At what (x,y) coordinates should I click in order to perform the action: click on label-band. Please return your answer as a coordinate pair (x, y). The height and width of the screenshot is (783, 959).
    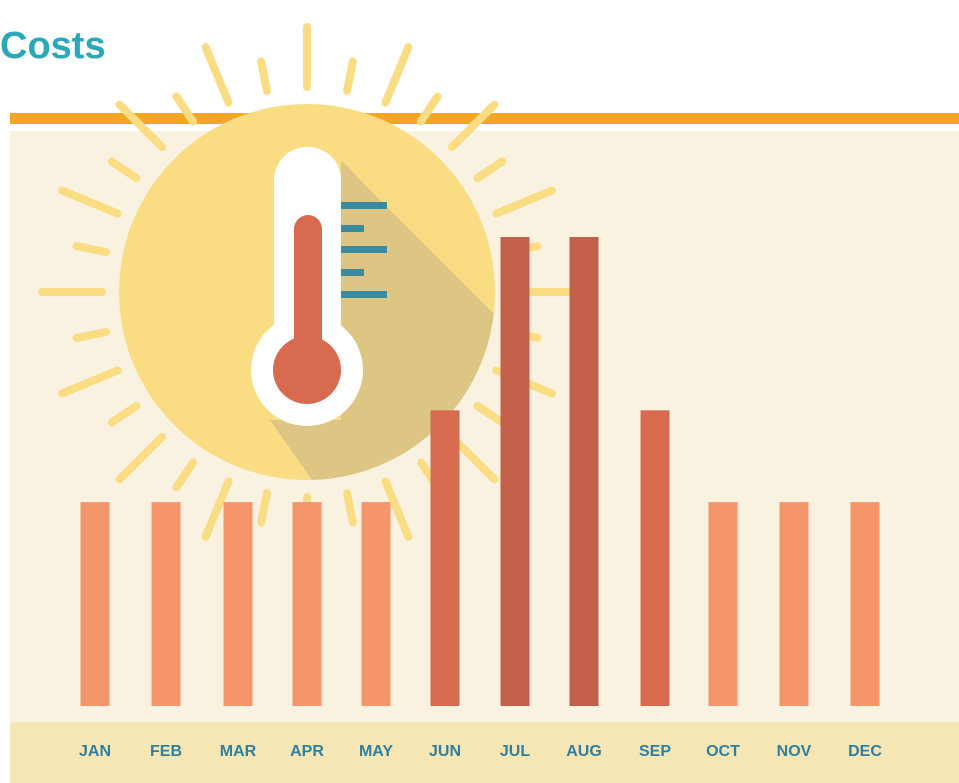
    Looking at the image, I should click on (484, 752).